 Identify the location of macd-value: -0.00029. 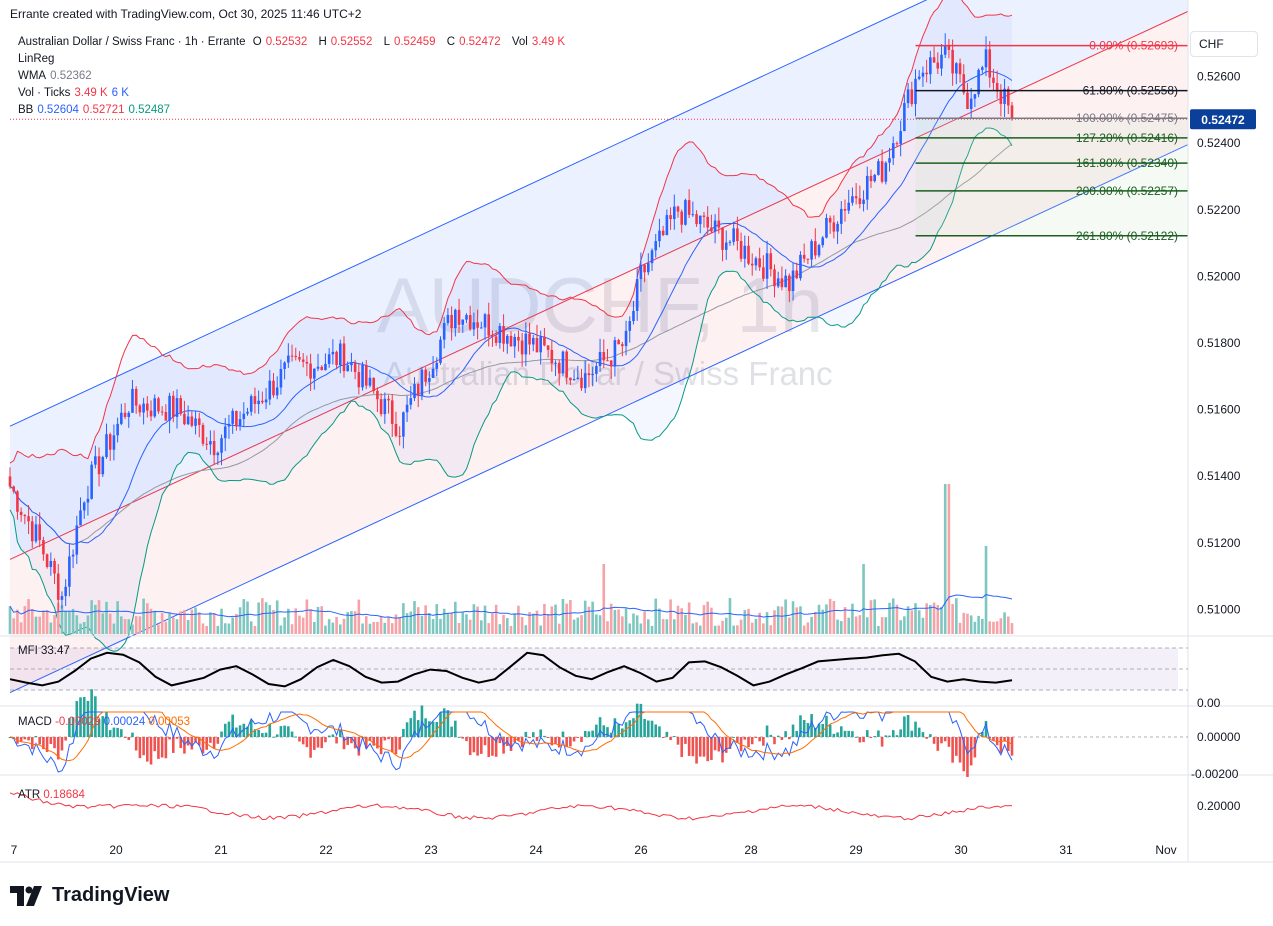
(79, 722).